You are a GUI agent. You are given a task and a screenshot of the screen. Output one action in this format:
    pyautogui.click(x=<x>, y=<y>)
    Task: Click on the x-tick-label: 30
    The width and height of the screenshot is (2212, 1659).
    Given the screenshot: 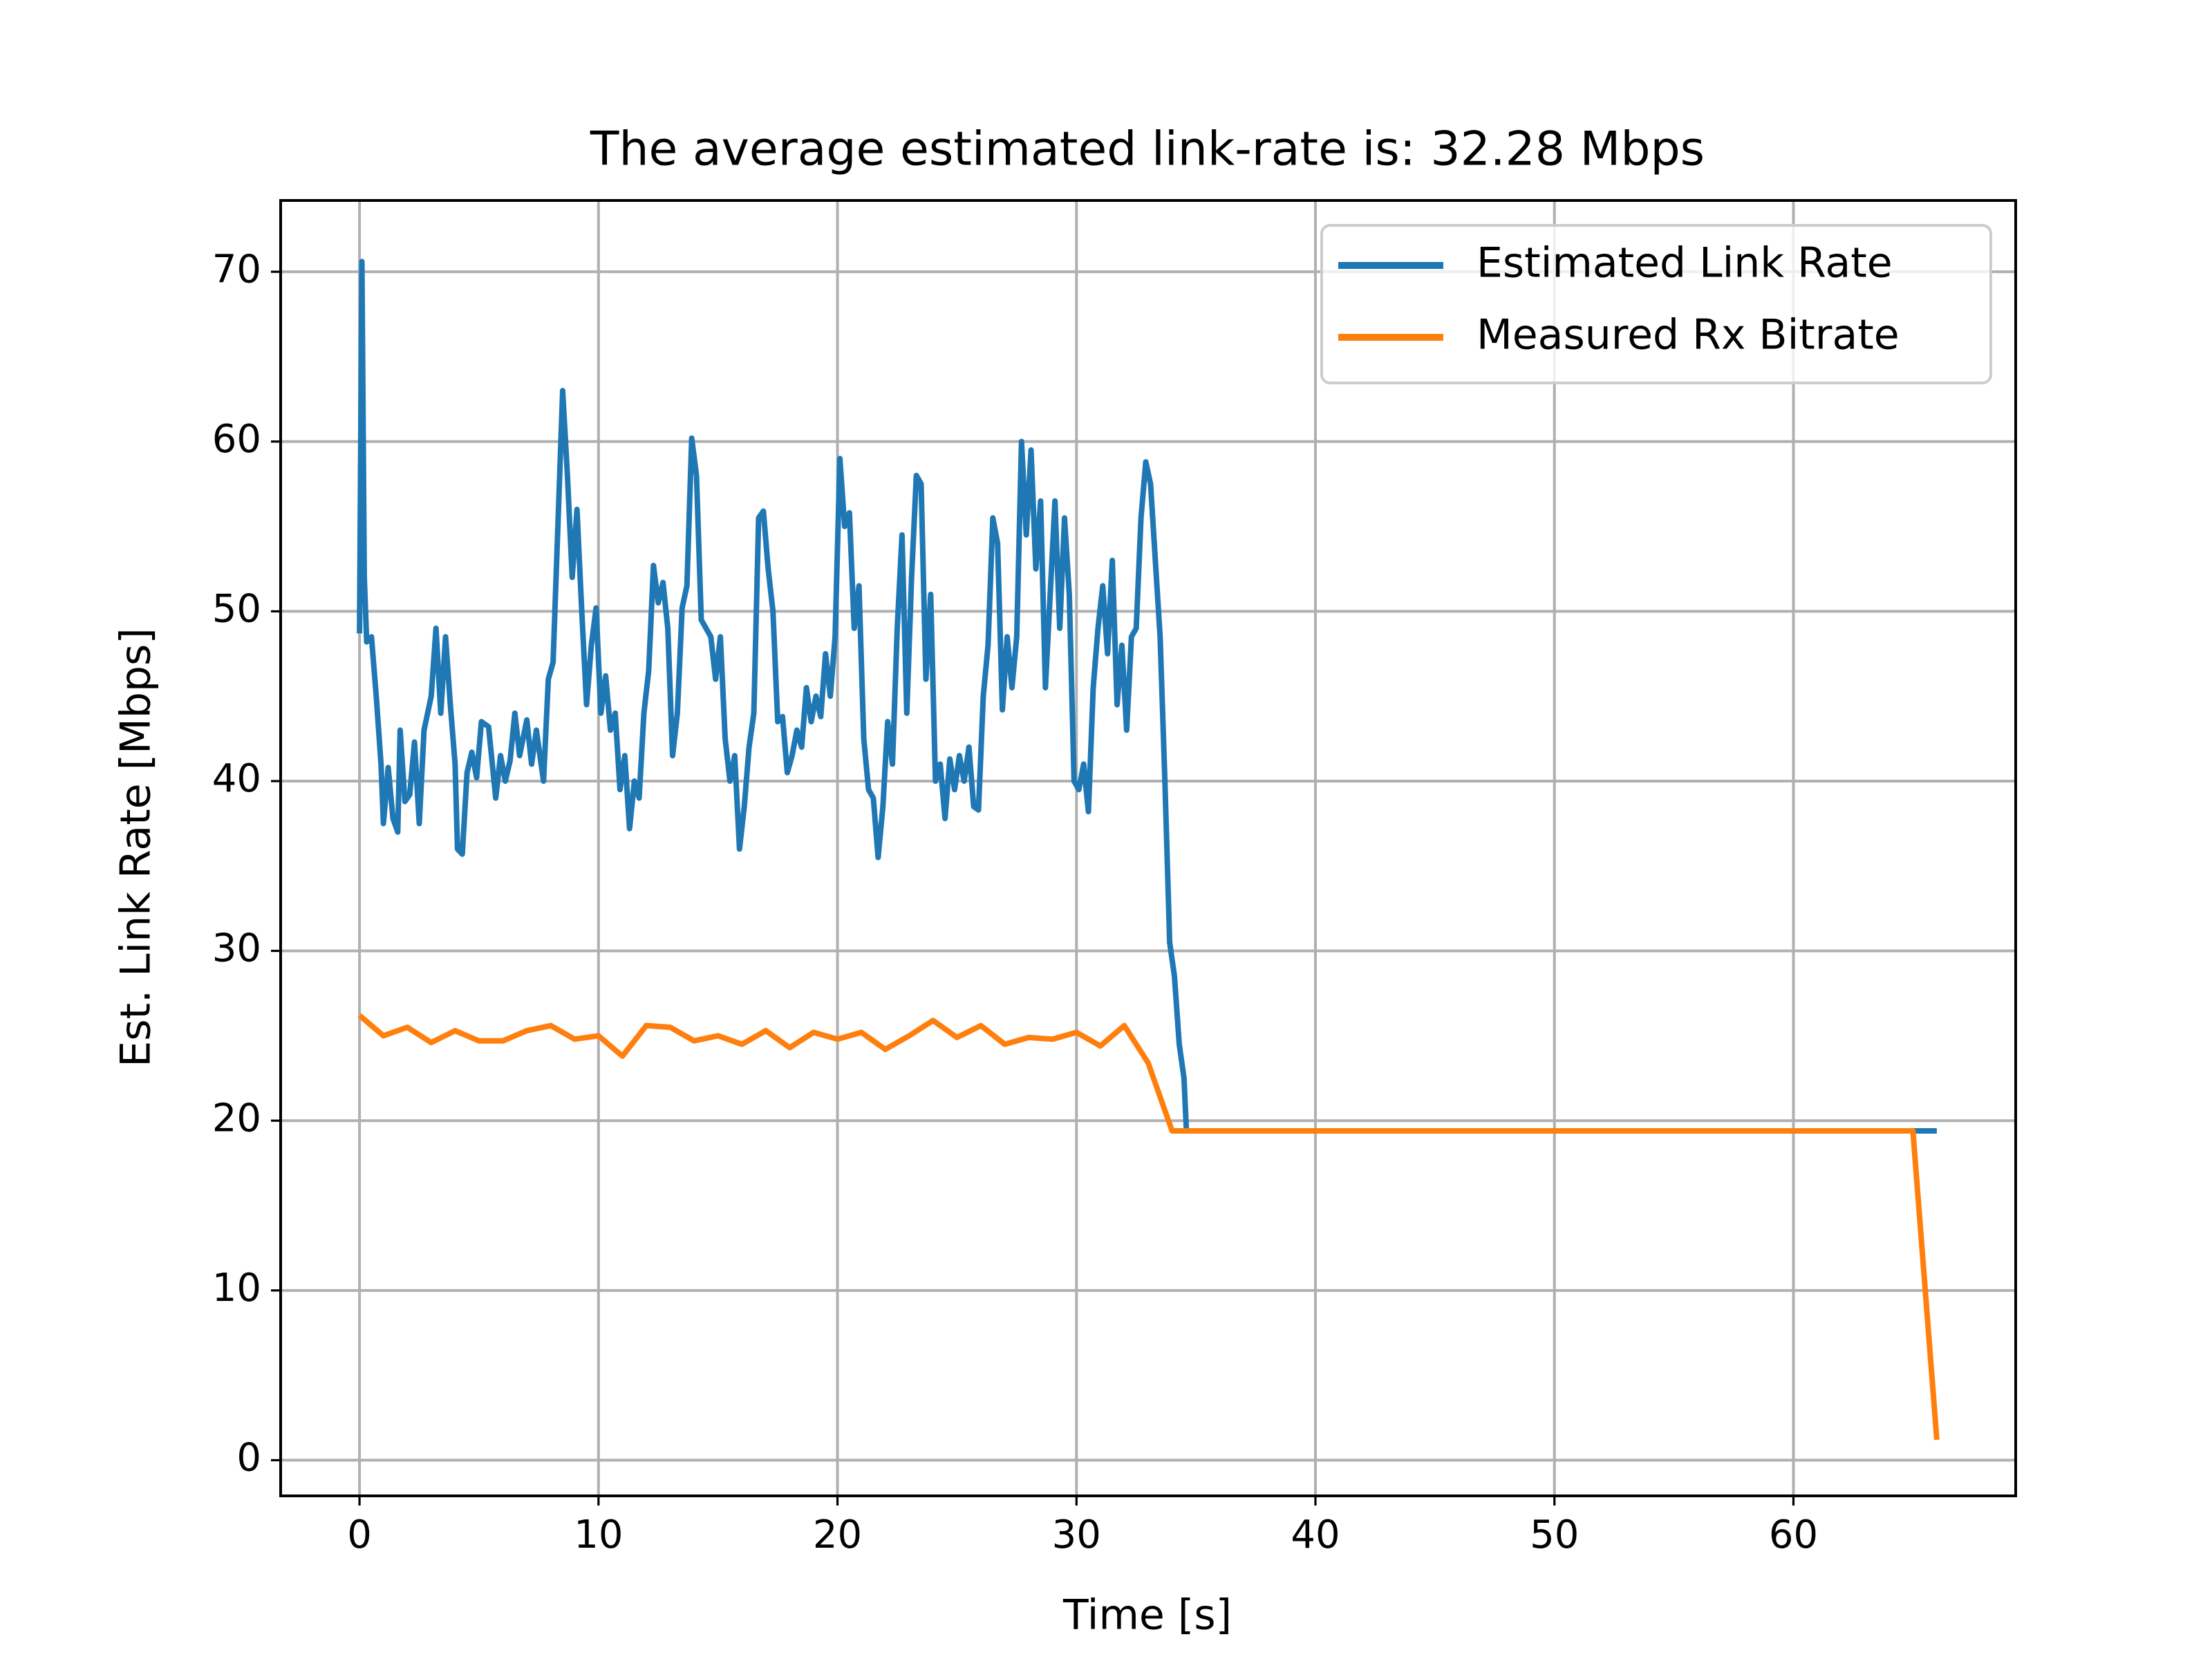 What is the action you would take?
    pyautogui.click(x=1076, y=1535)
    